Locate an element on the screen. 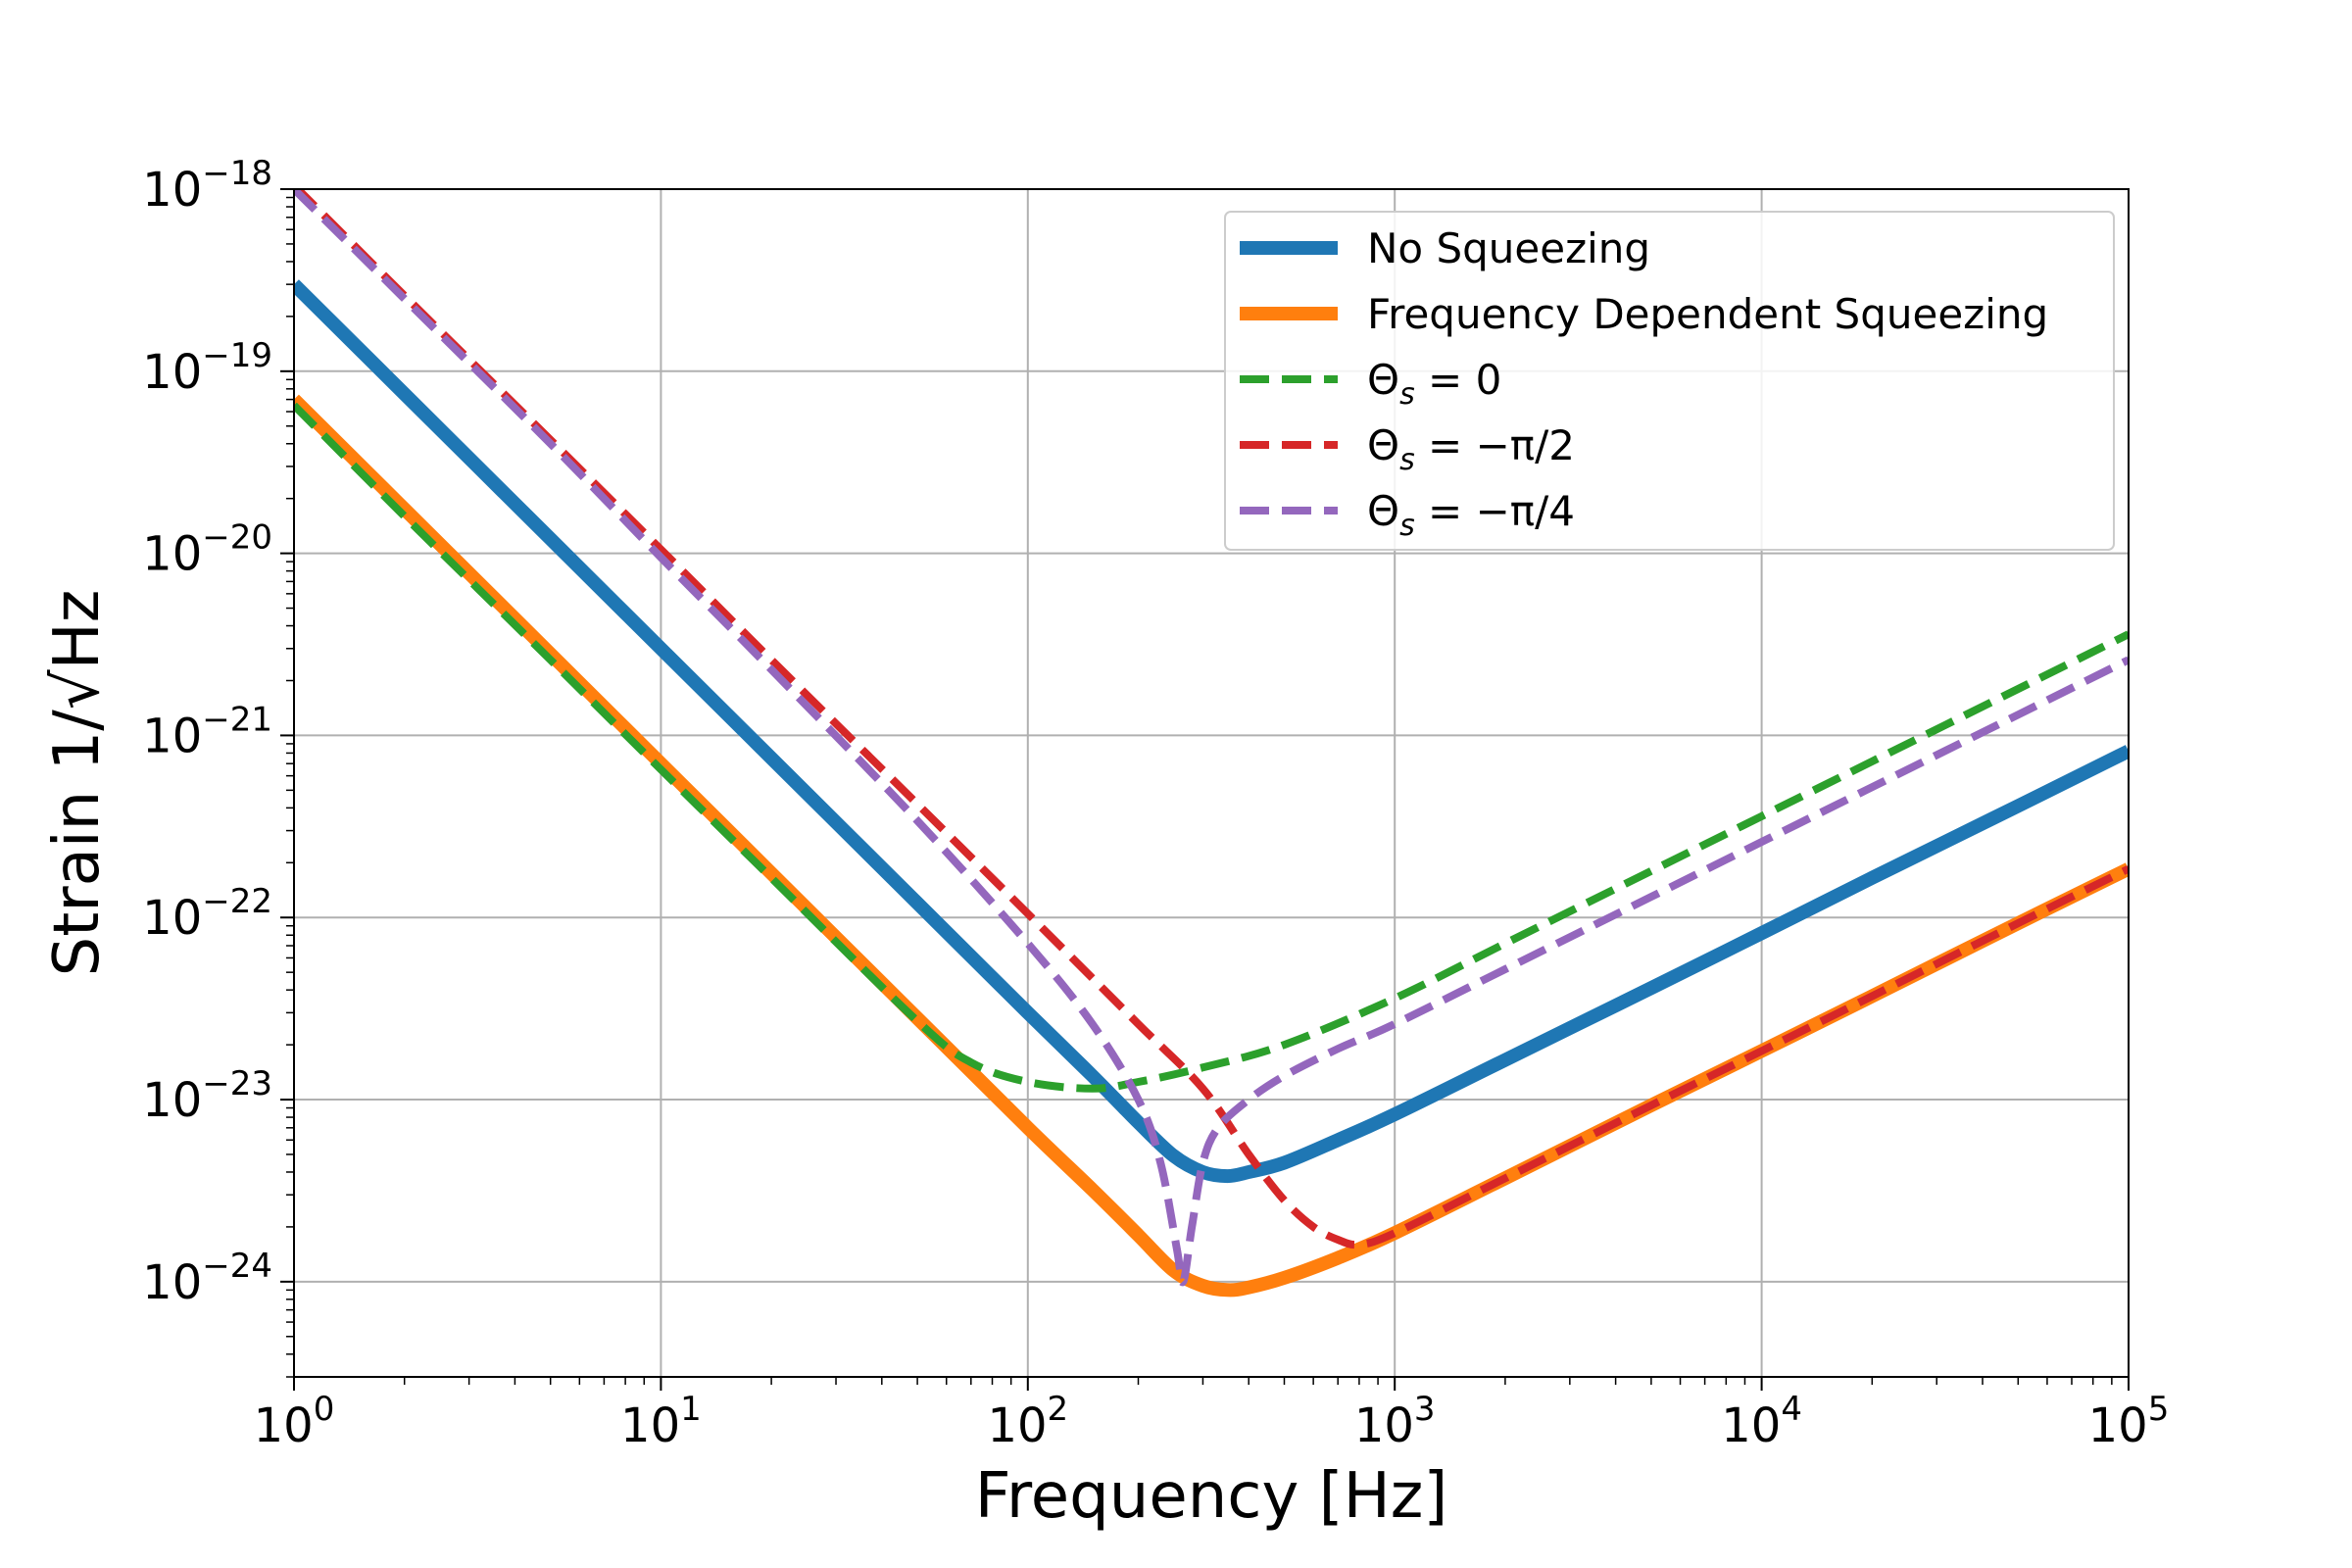 The width and height of the screenshot is (2352, 1568). y-tick-label: 10−19 is located at coordinates (207, 368).